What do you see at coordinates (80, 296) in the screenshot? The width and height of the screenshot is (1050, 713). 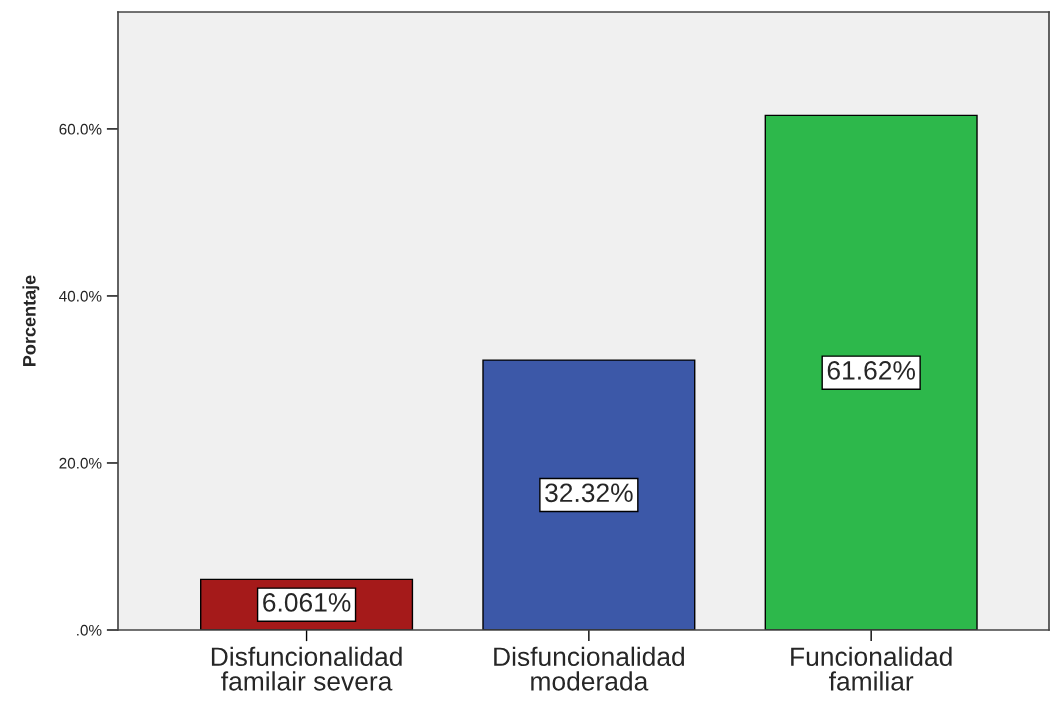 I see `y-tick-label: 40.0%` at bounding box center [80, 296].